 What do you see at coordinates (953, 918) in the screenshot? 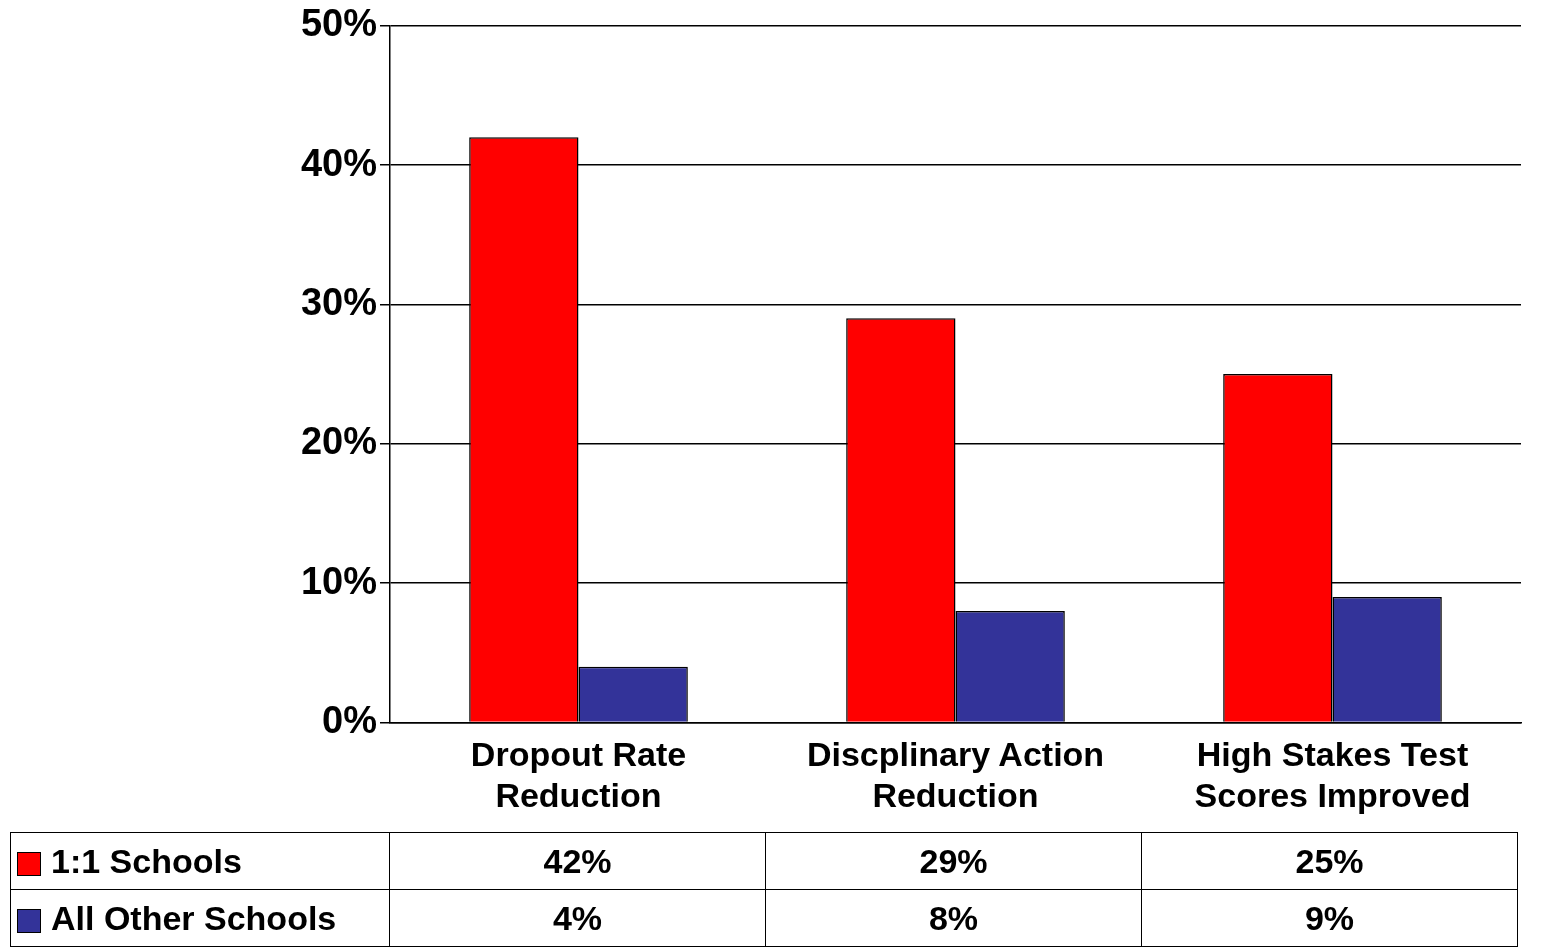
I see `data-label: 8%` at bounding box center [953, 918].